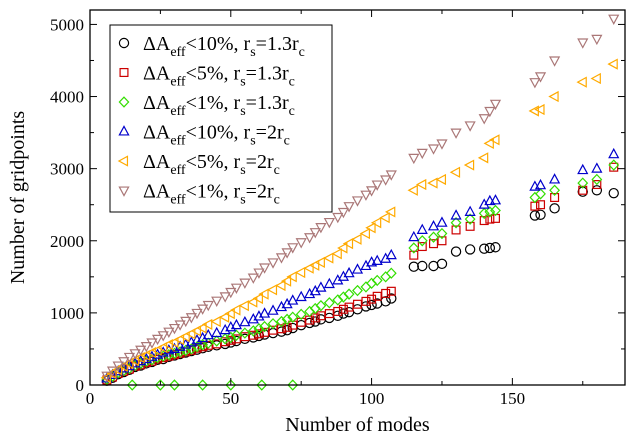 The height and width of the screenshot is (435, 633). I want to click on legend-label: ΔAeff<1%, rs=1.3rc, so click(219, 105).